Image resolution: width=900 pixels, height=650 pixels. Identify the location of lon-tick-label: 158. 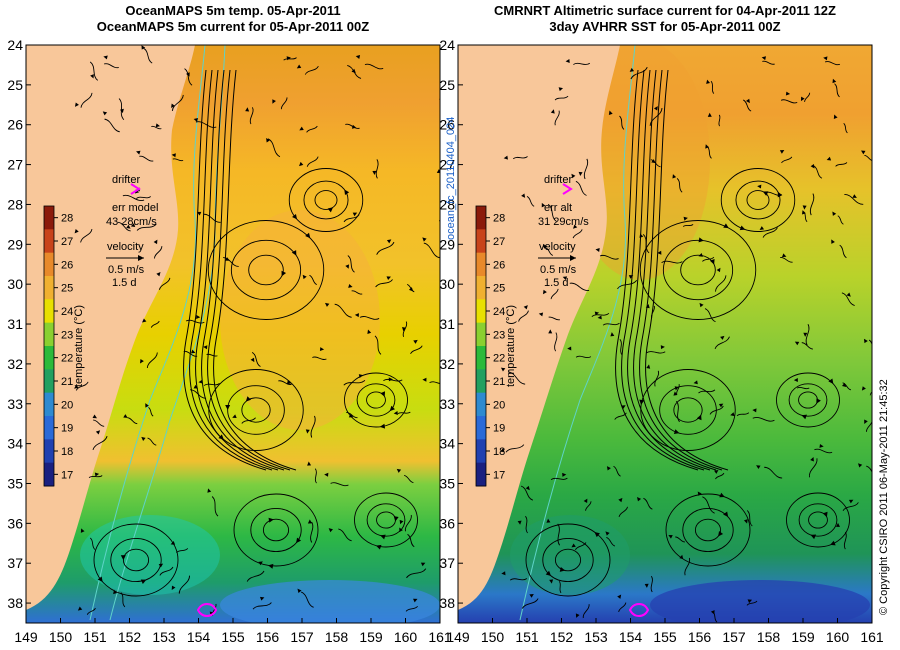
(337, 637).